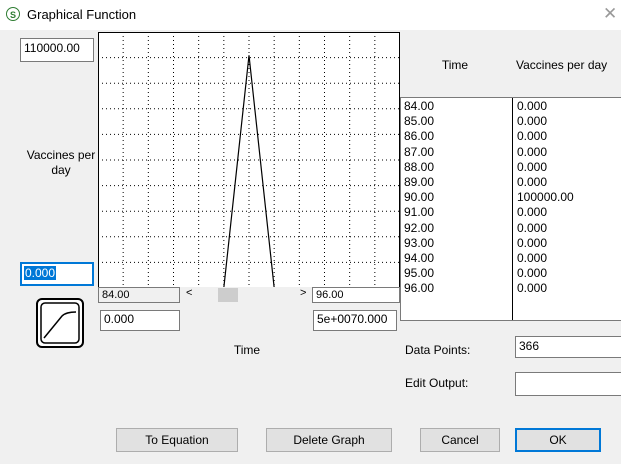 The width and height of the screenshot is (621, 464). I want to click on table-header: Time, so click(455, 65).